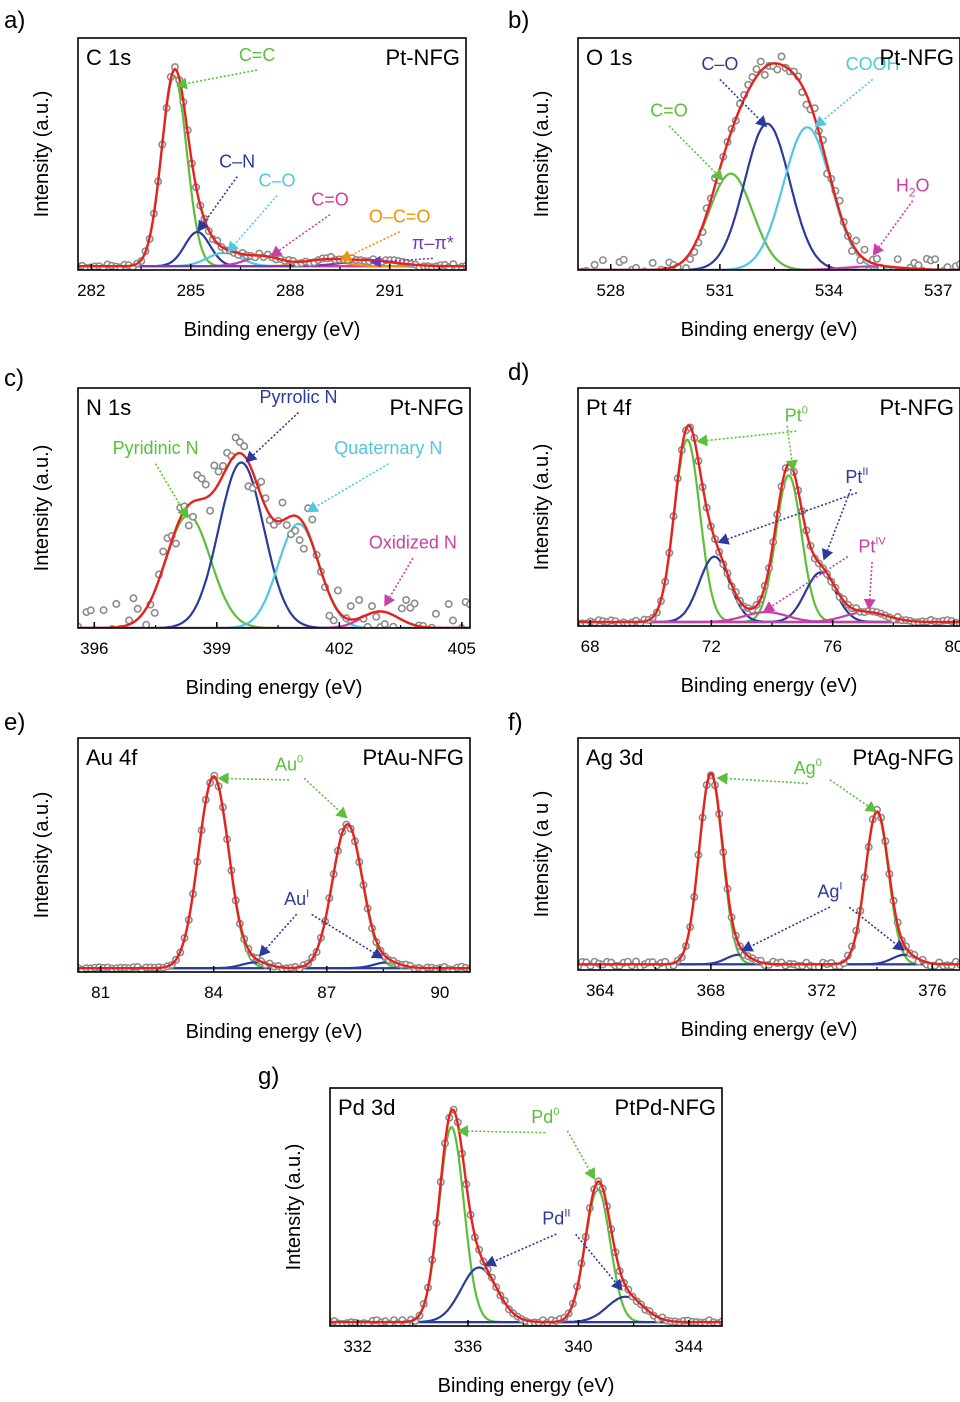 The width and height of the screenshot is (960, 1402). Describe the element at coordinates (938, 290) in the screenshot. I see `x-tick-label: 537` at that location.